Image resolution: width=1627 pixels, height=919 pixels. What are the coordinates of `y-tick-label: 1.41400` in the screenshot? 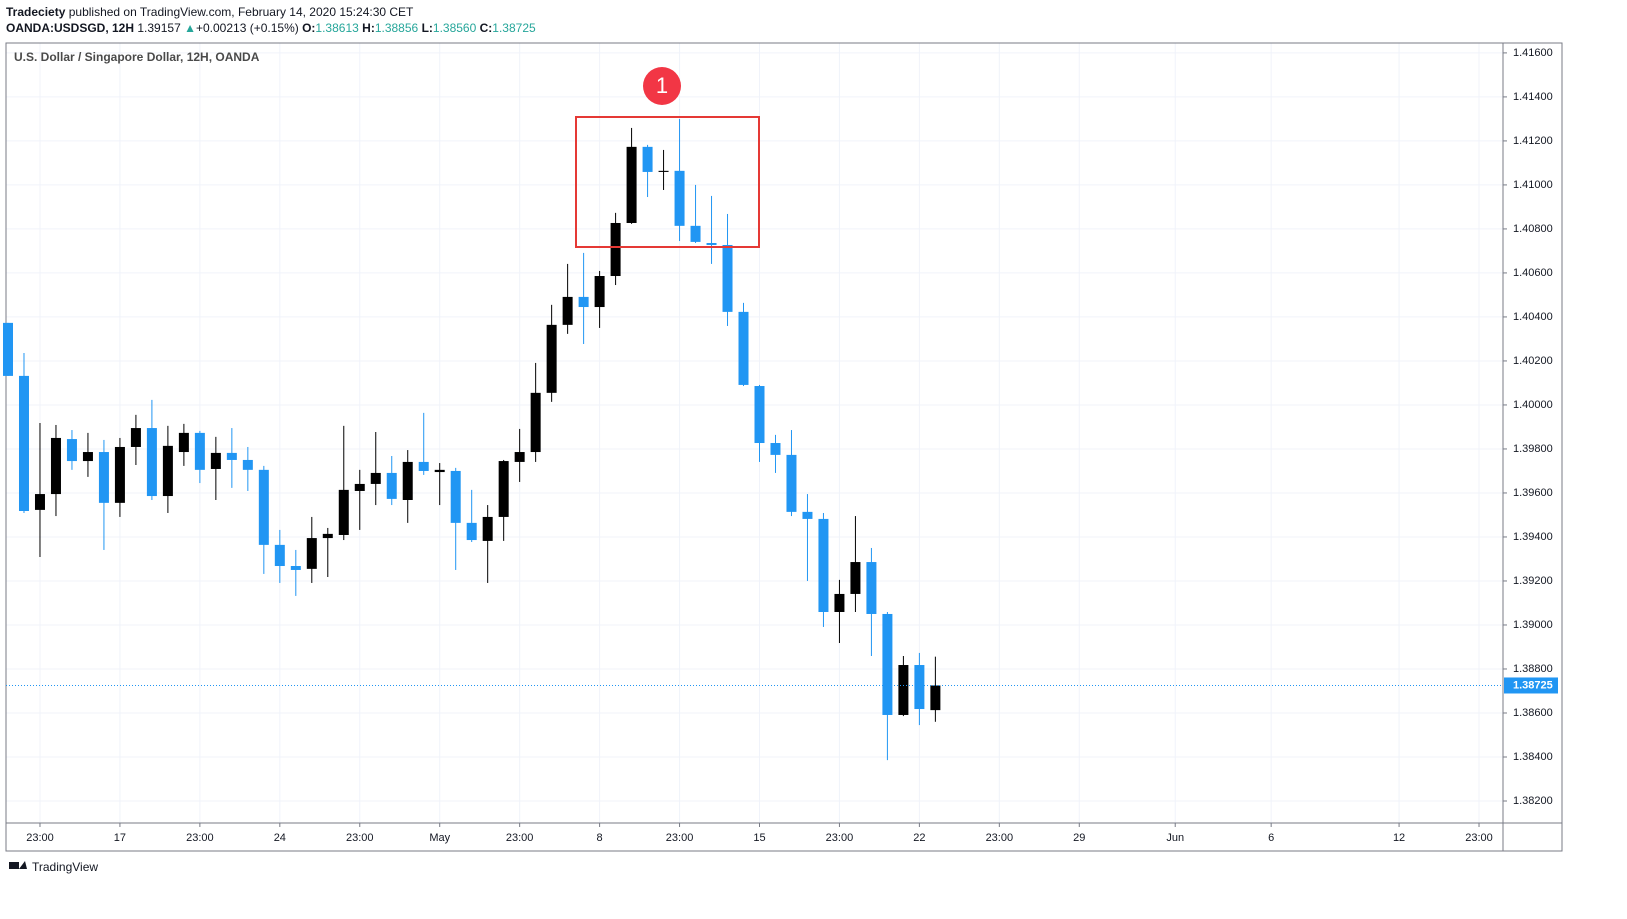 It's located at (1533, 97).